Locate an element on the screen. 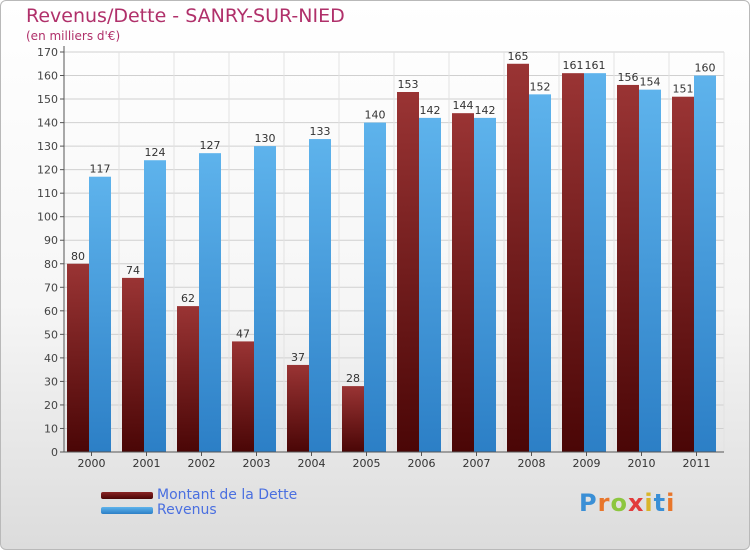  y-tick-label: 0 is located at coordinates (54, 452).